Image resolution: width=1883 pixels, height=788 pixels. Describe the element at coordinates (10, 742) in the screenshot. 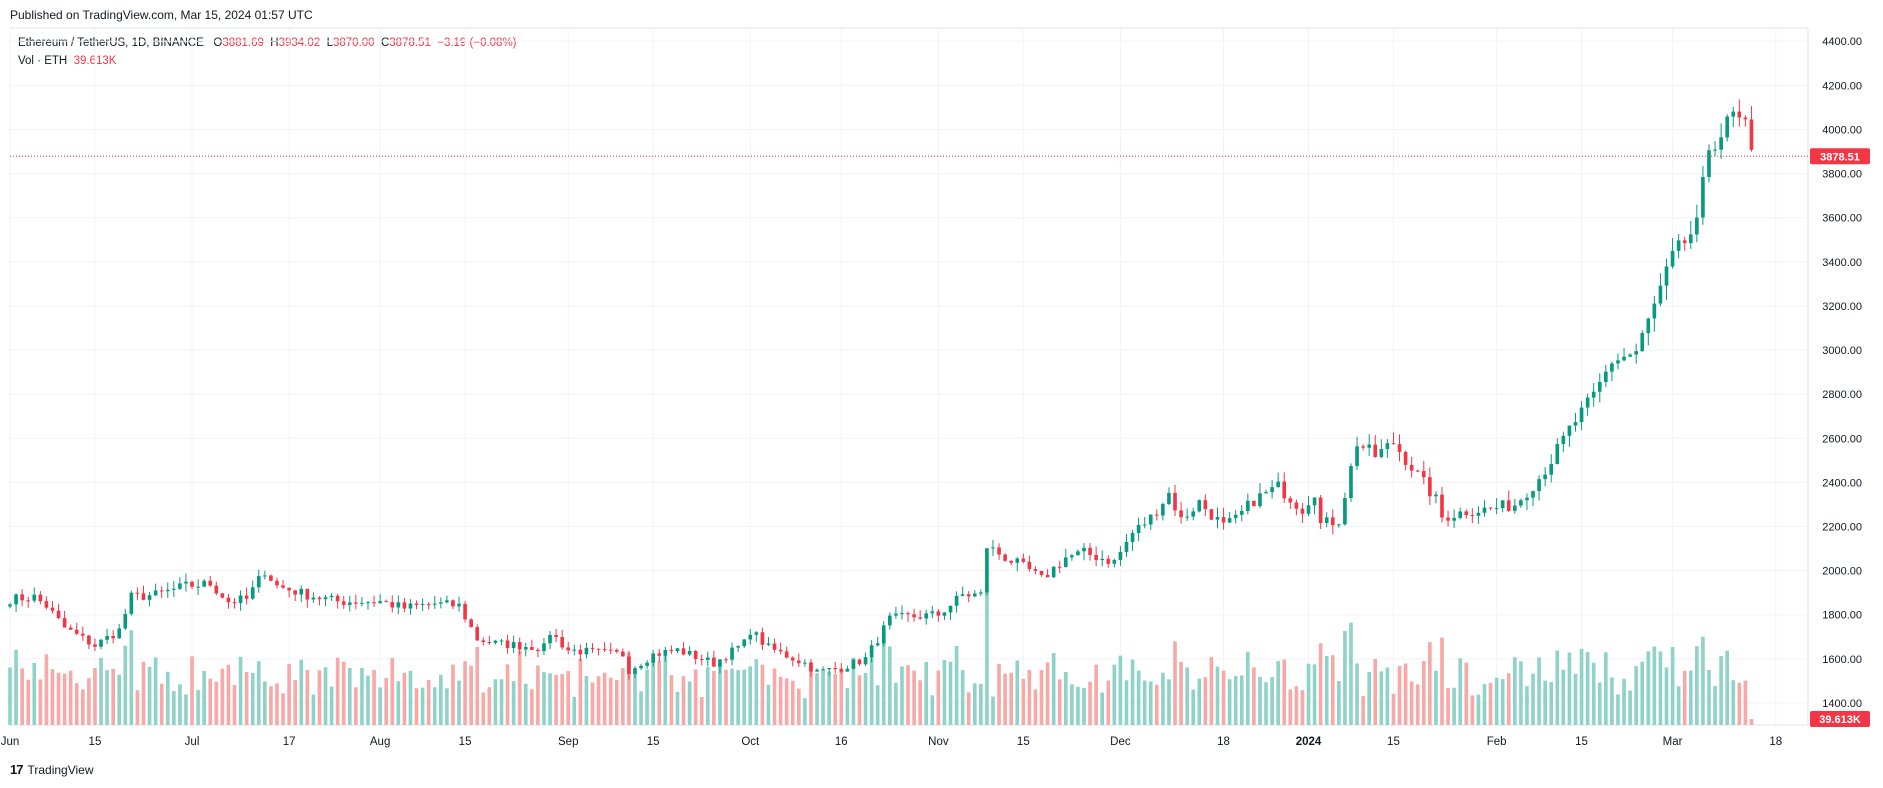

I see `time-tick-label: Jun` at that location.